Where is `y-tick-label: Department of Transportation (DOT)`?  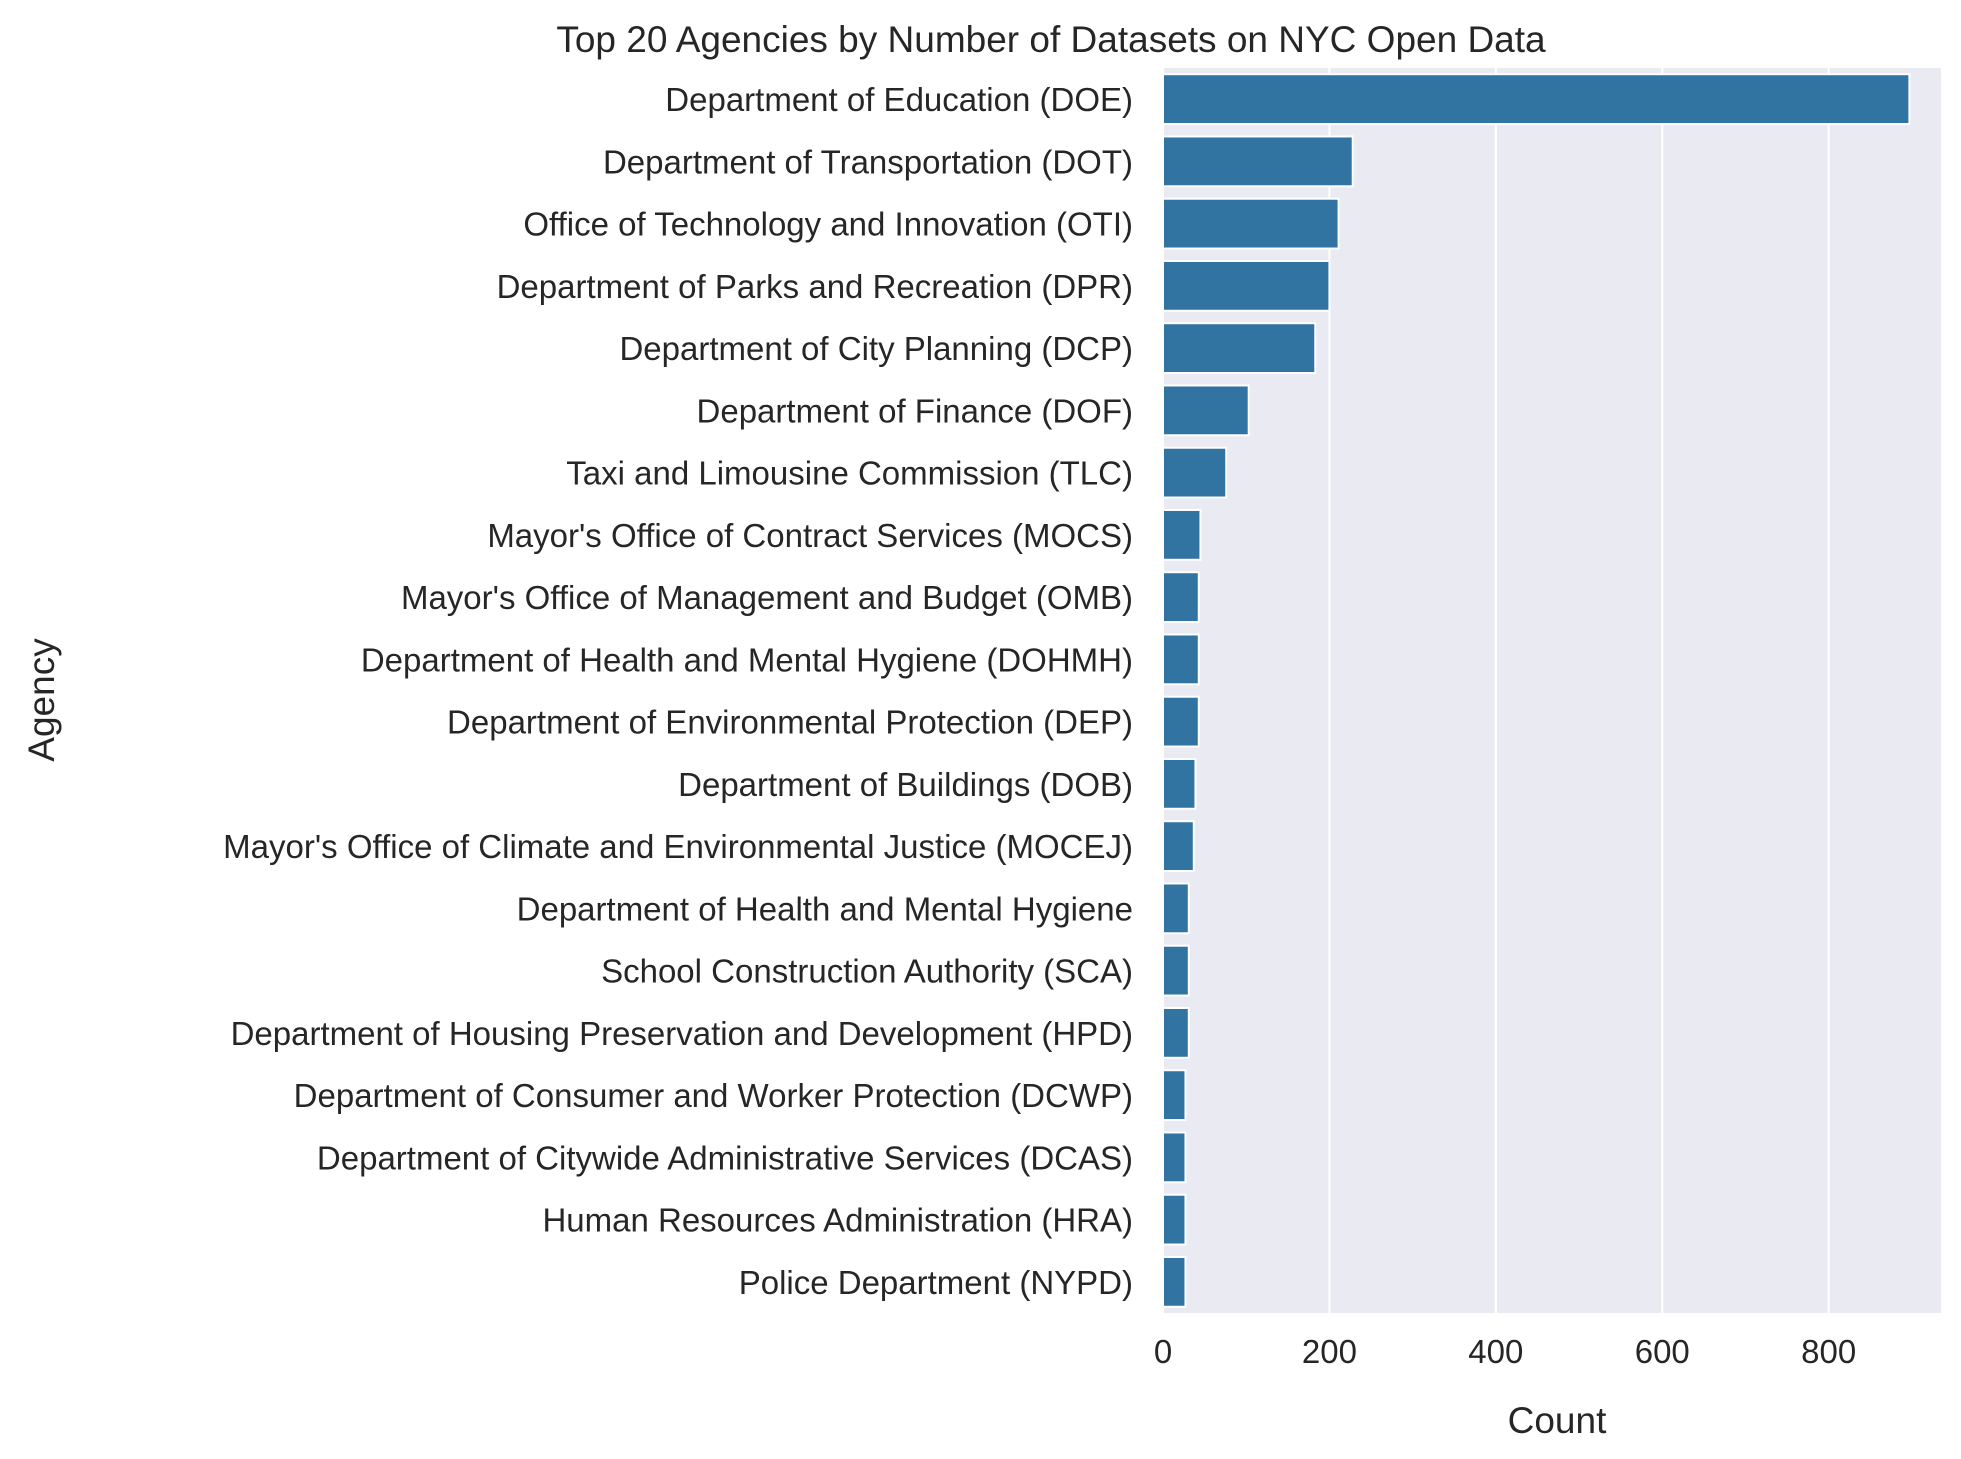
y-tick-label: Department of Transportation (DOT) is located at coordinates (868, 161).